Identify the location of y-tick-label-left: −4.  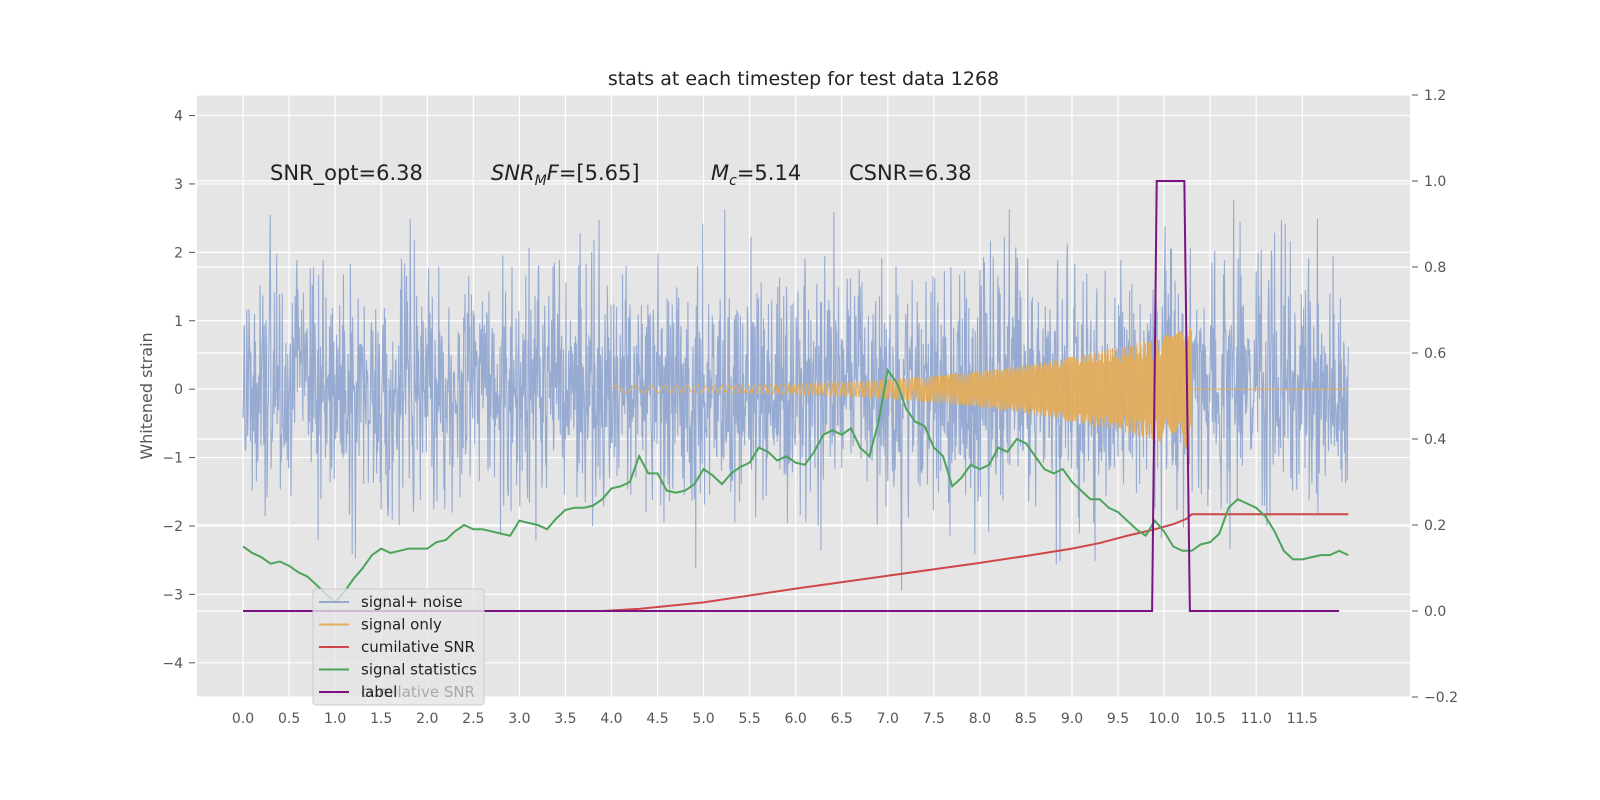
(172, 664).